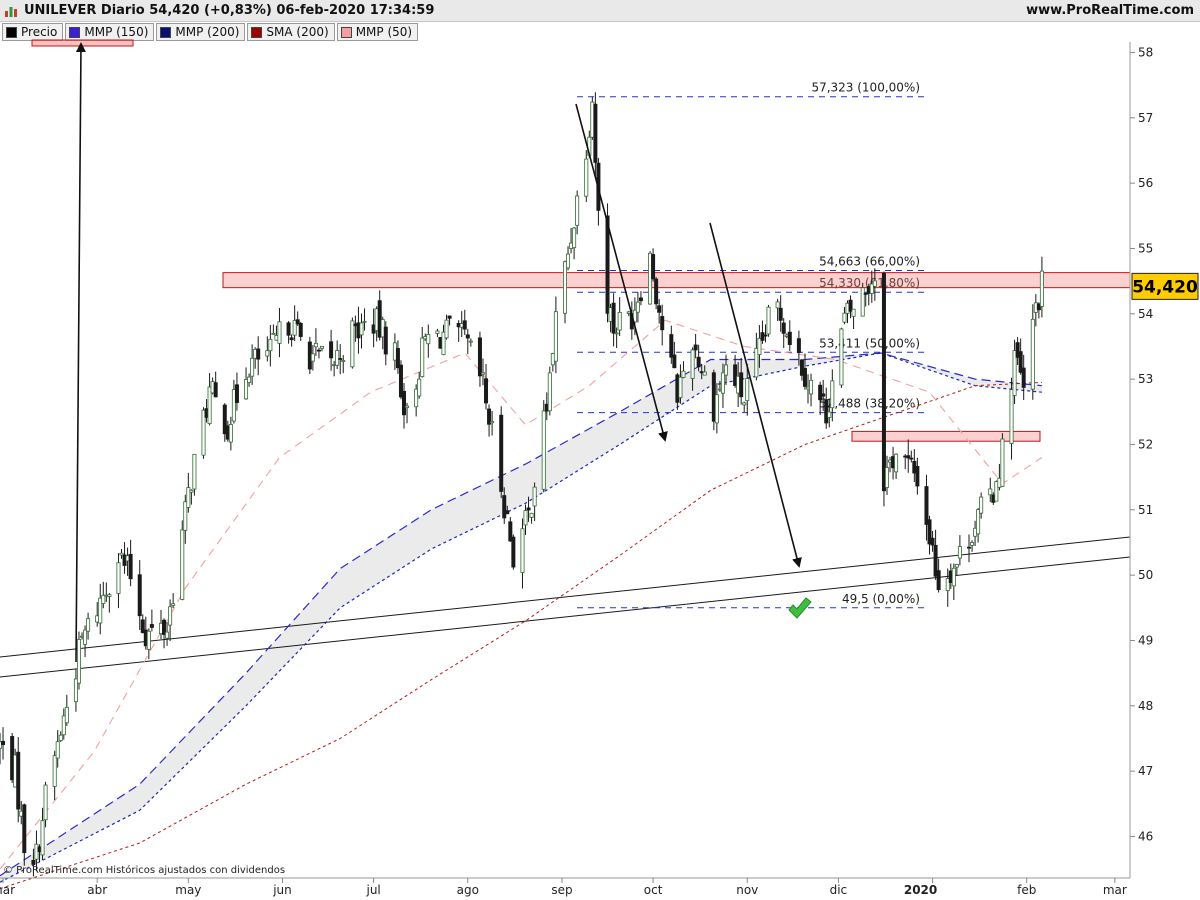 The width and height of the screenshot is (1200, 900). What do you see at coordinates (201, 32) in the screenshot?
I see `legend-item-mmp200: MMP (200)` at bounding box center [201, 32].